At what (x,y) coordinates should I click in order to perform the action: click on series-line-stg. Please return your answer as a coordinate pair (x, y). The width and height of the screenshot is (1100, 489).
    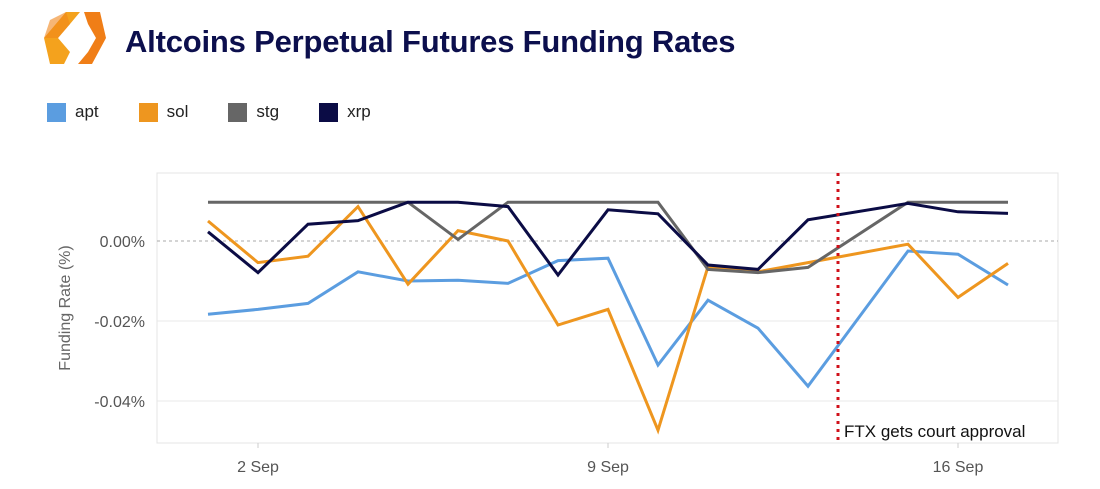
    Looking at the image, I should click on (608, 237).